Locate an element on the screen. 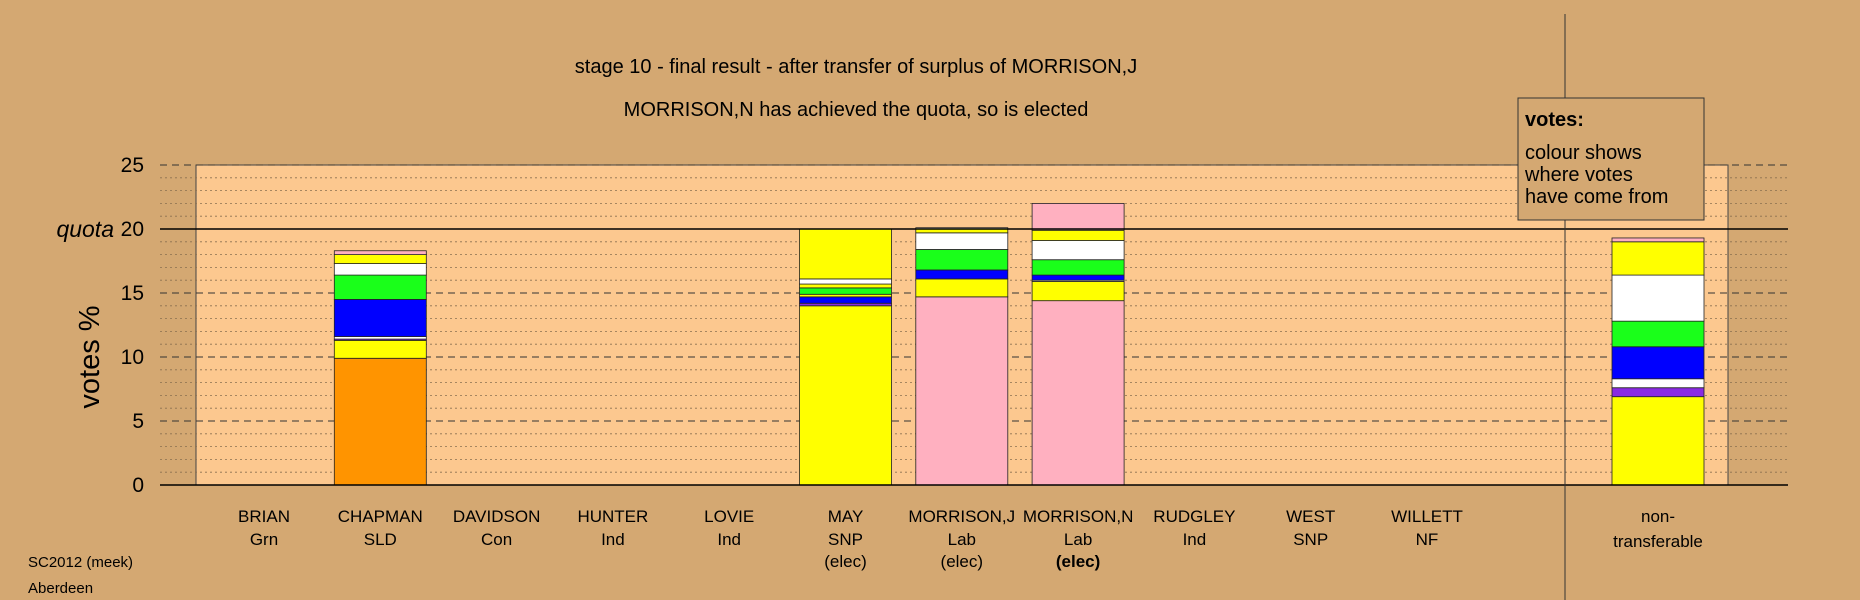 Image resolution: width=1860 pixels, height=600 pixels. category-name-may: MAY is located at coordinates (846, 516).